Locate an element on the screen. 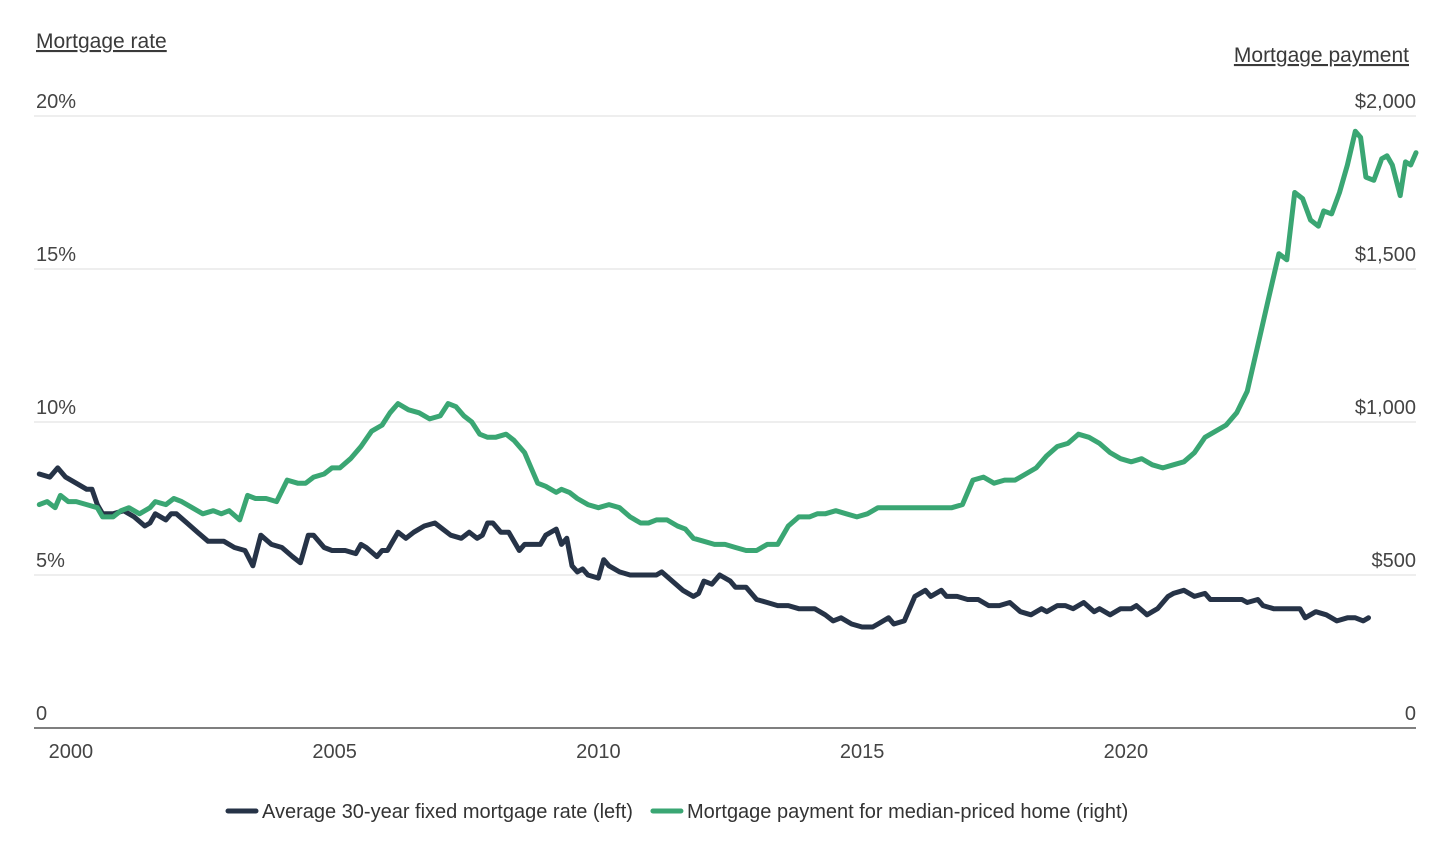 This screenshot has height=850, width=1450. x-tick-label: 2020 is located at coordinates (1126, 752).